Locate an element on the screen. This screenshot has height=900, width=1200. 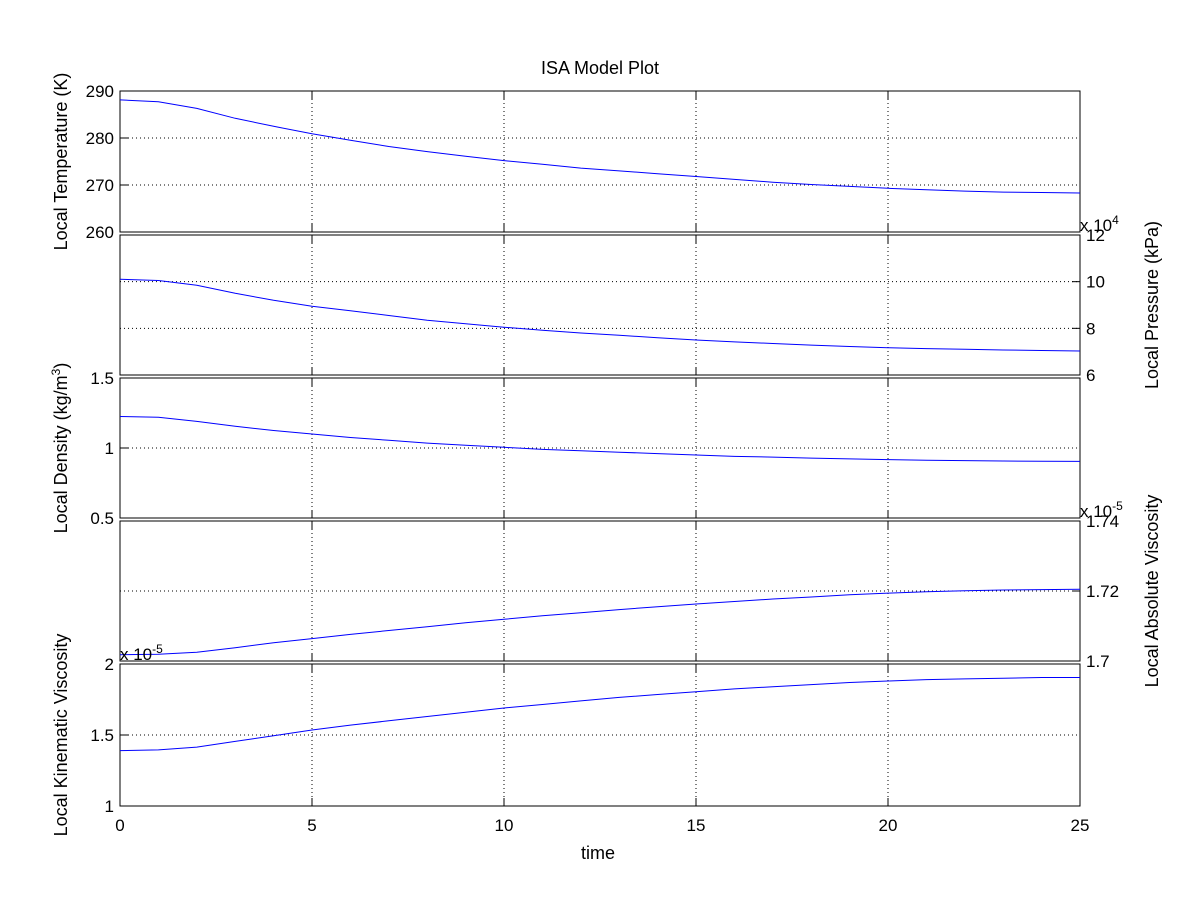
panel-1-series-line is located at coordinates (600, 146).